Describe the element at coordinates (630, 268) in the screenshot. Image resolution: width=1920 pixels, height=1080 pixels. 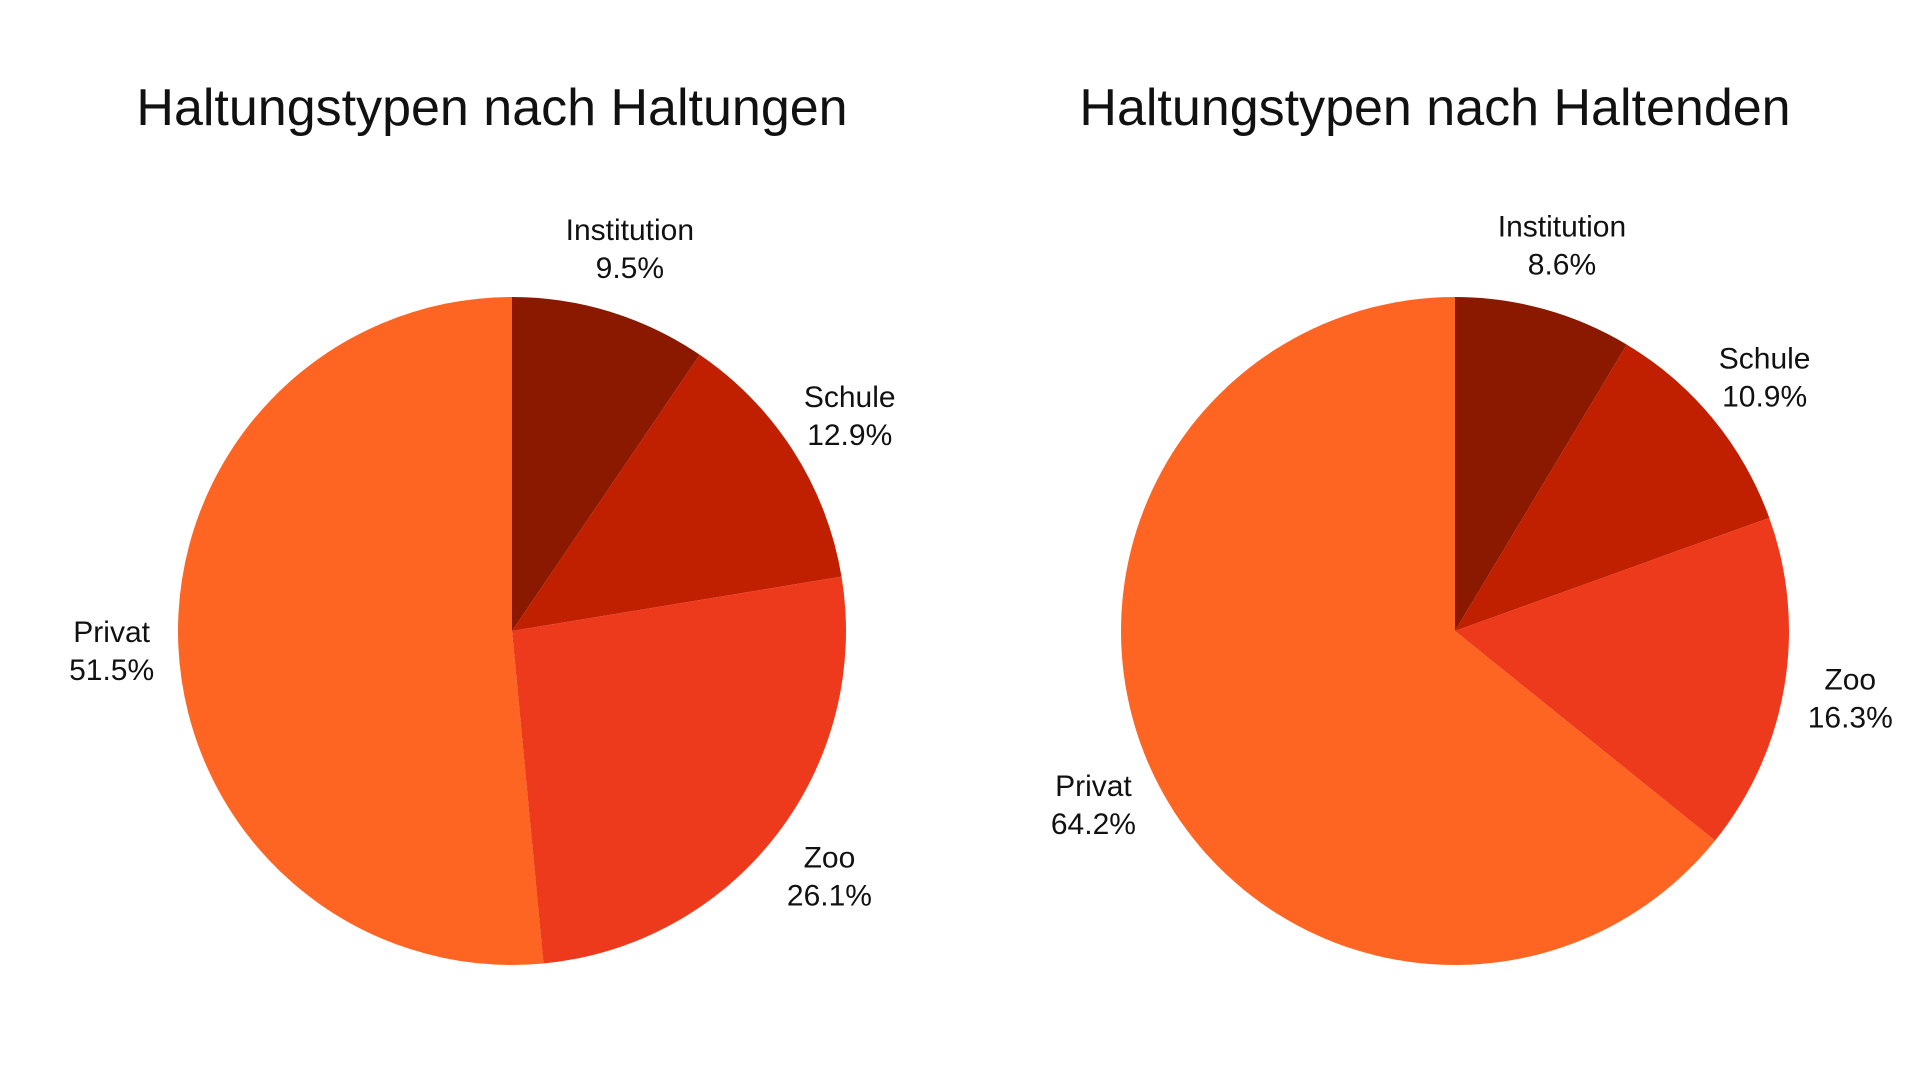
I see `value-label: 9.5%` at that location.